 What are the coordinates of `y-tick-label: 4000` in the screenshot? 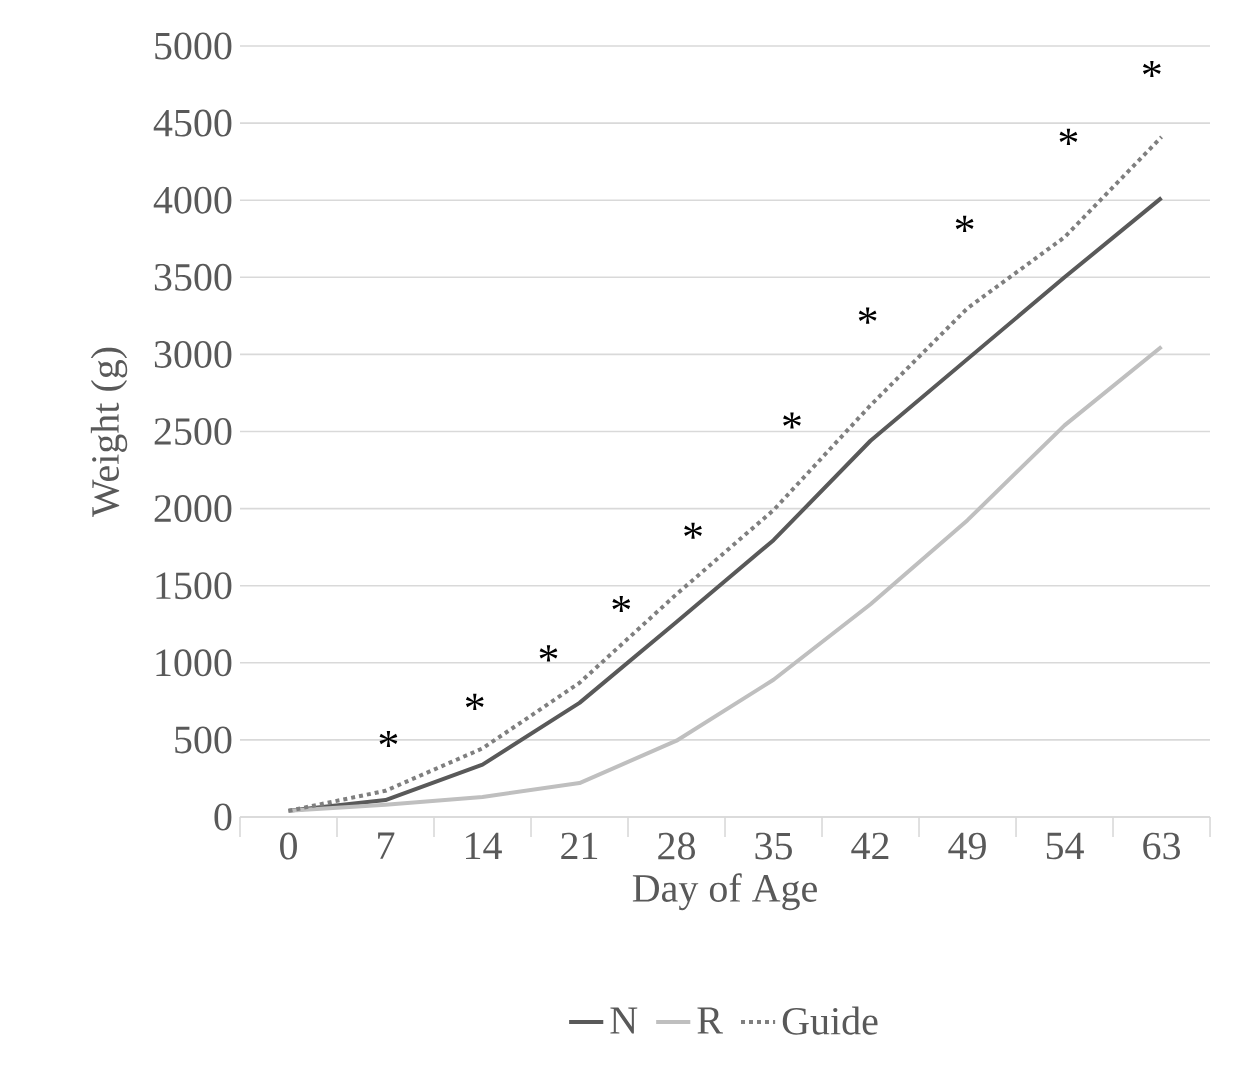 It's located at (192, 200).